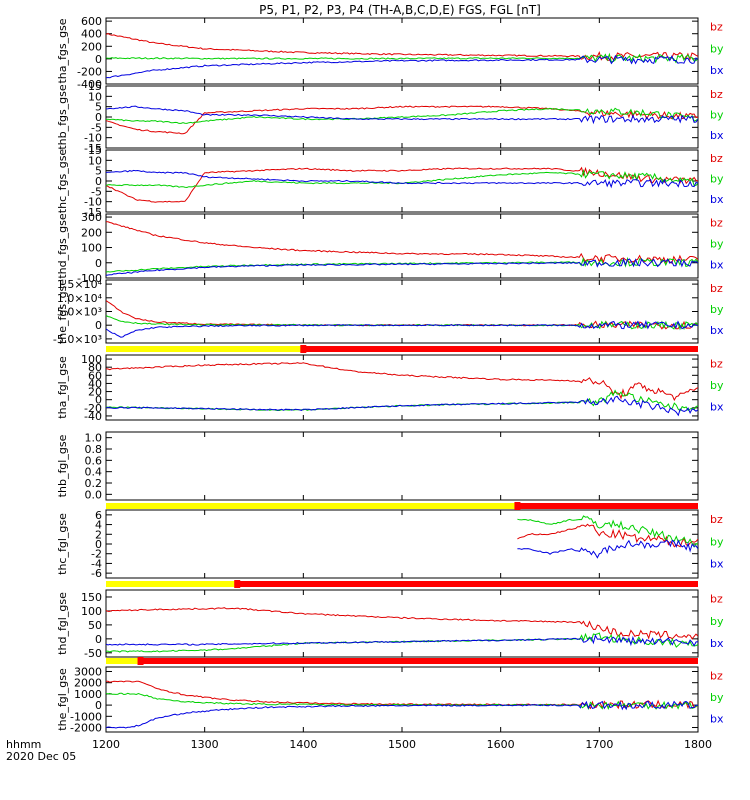 Image resolution: width=750 pixels, height=800 pixels. Describe the element at coordinates (88, 671) in the screenshot. I see `y-tick-label: 3000` at that location.